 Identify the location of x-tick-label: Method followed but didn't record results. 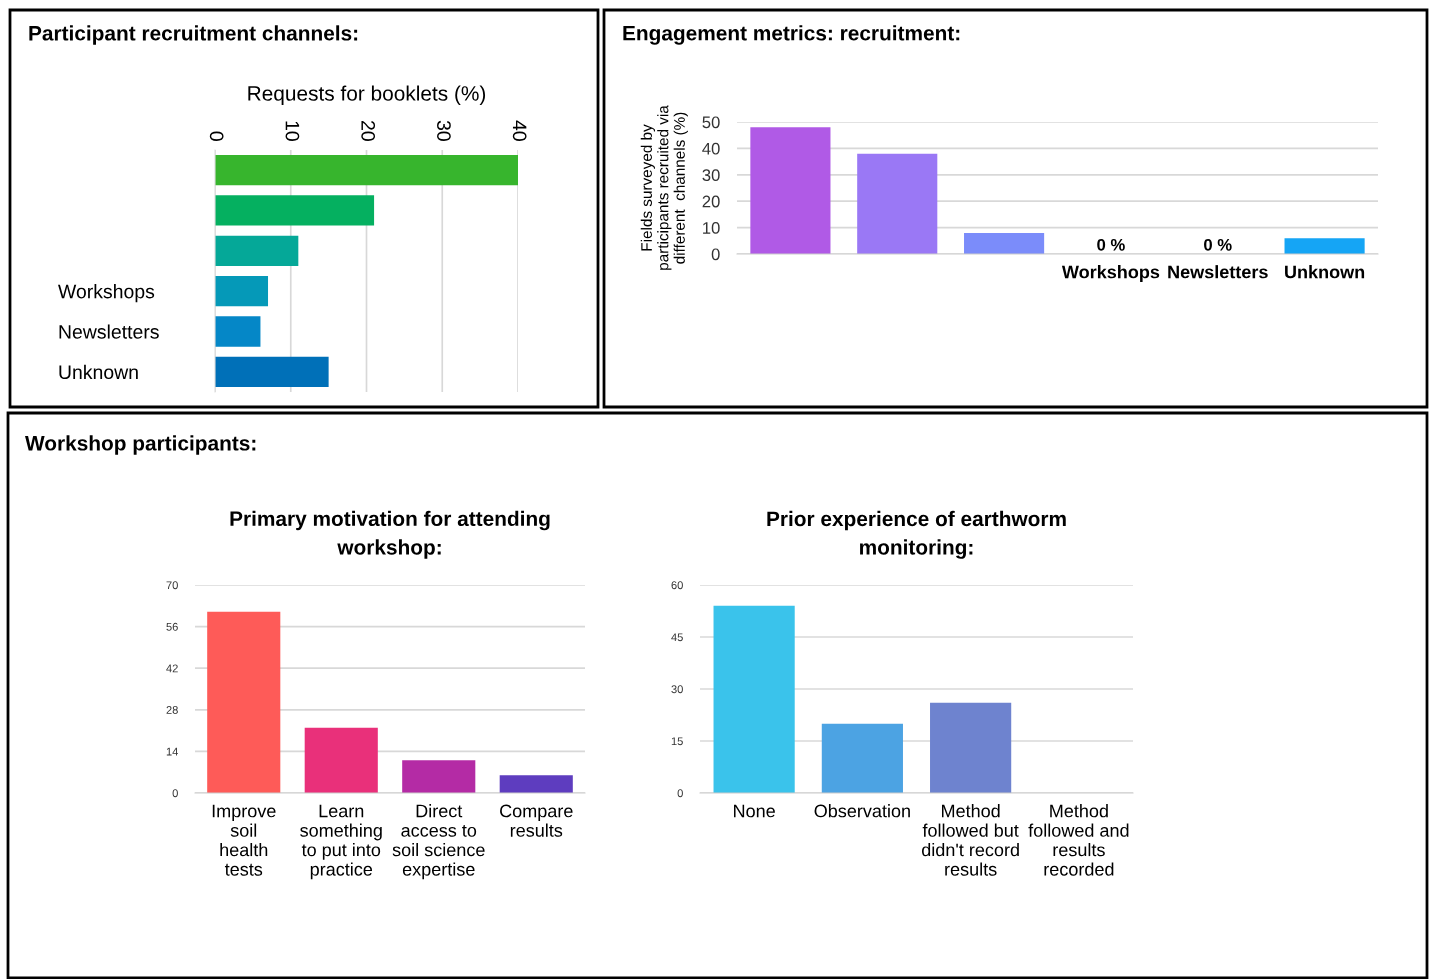
(970, 840).